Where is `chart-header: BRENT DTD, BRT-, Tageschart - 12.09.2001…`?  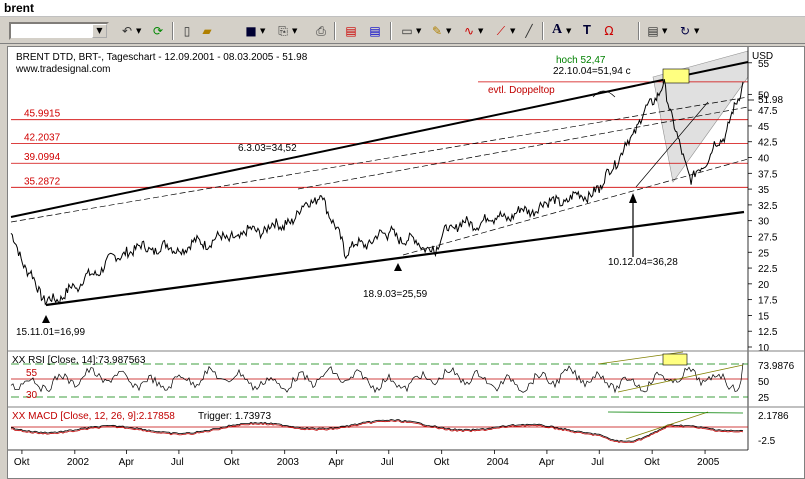
chart-header: BRENT DTD, BRT-, Tageschart - 12.09.2001… is located at coordinates (162, 57).